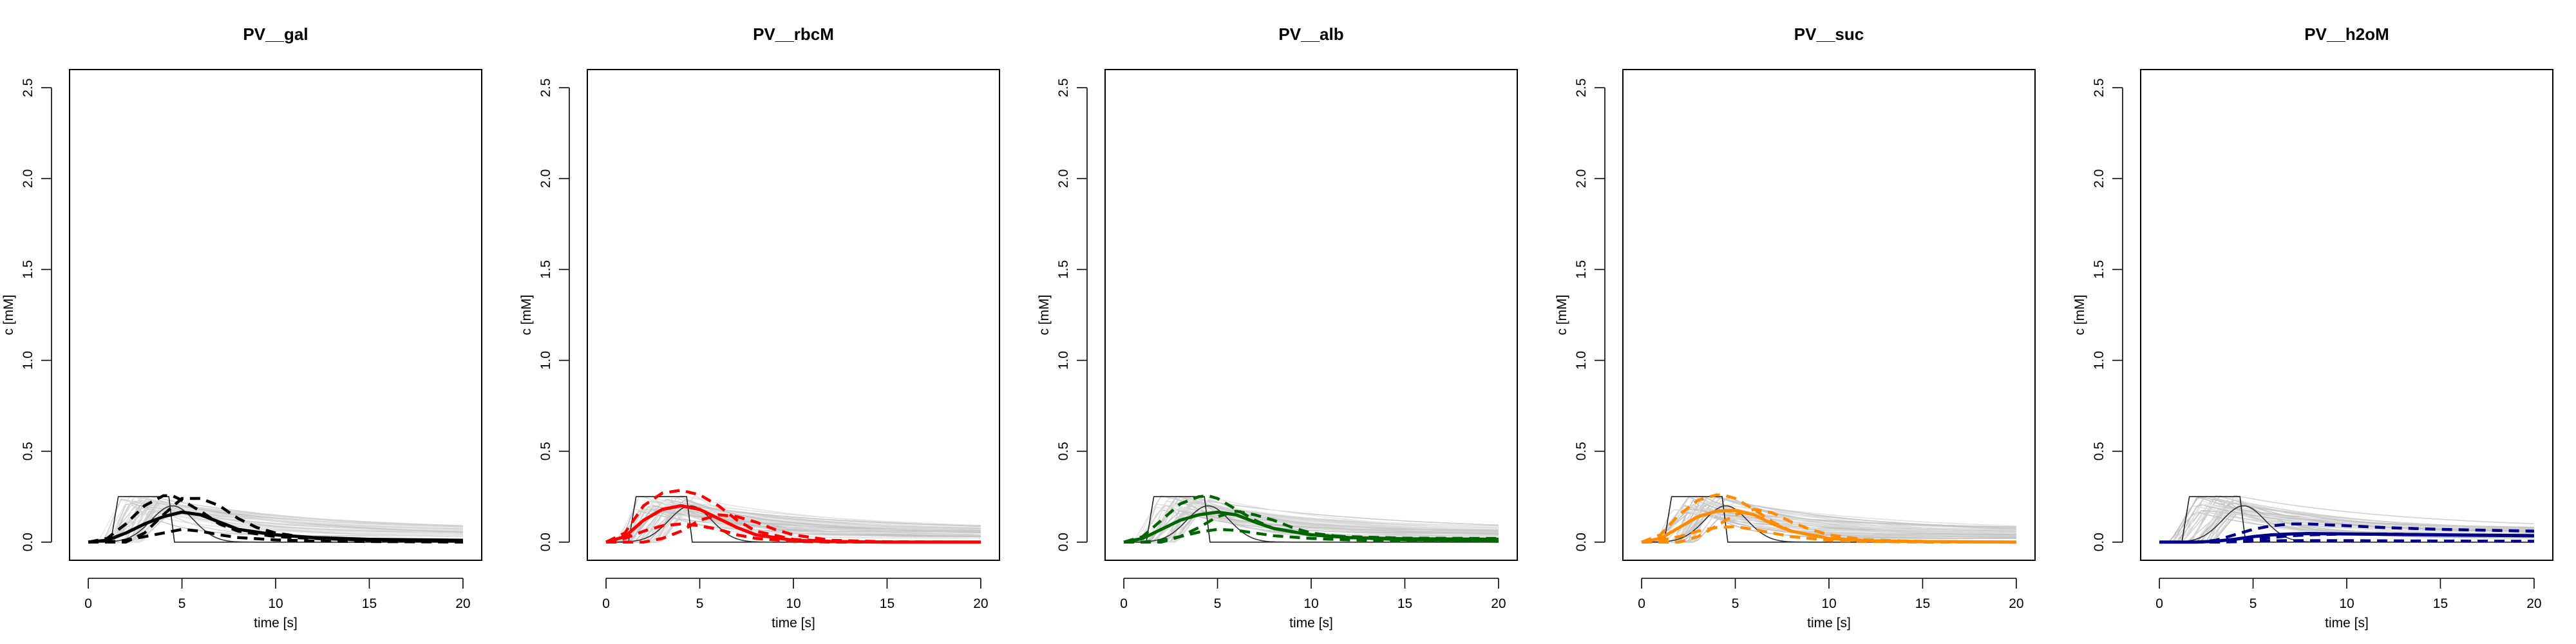 This screenshot has width=2576, height=644. Describe the element at coordinates (275, 34) in the screenshot. I see `chart-title: PV__gal` at that location.